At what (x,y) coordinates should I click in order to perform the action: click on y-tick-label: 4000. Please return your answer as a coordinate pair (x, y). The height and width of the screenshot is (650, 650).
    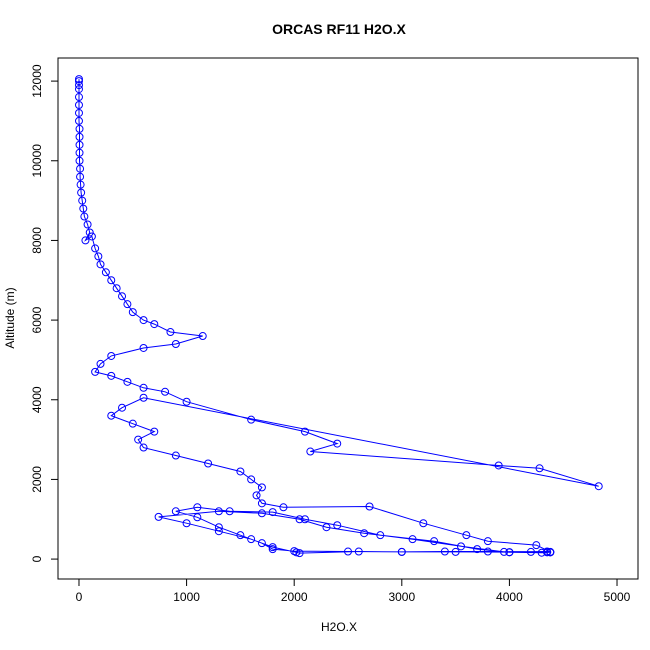
    Looking at the image, I should click on (37, 399).